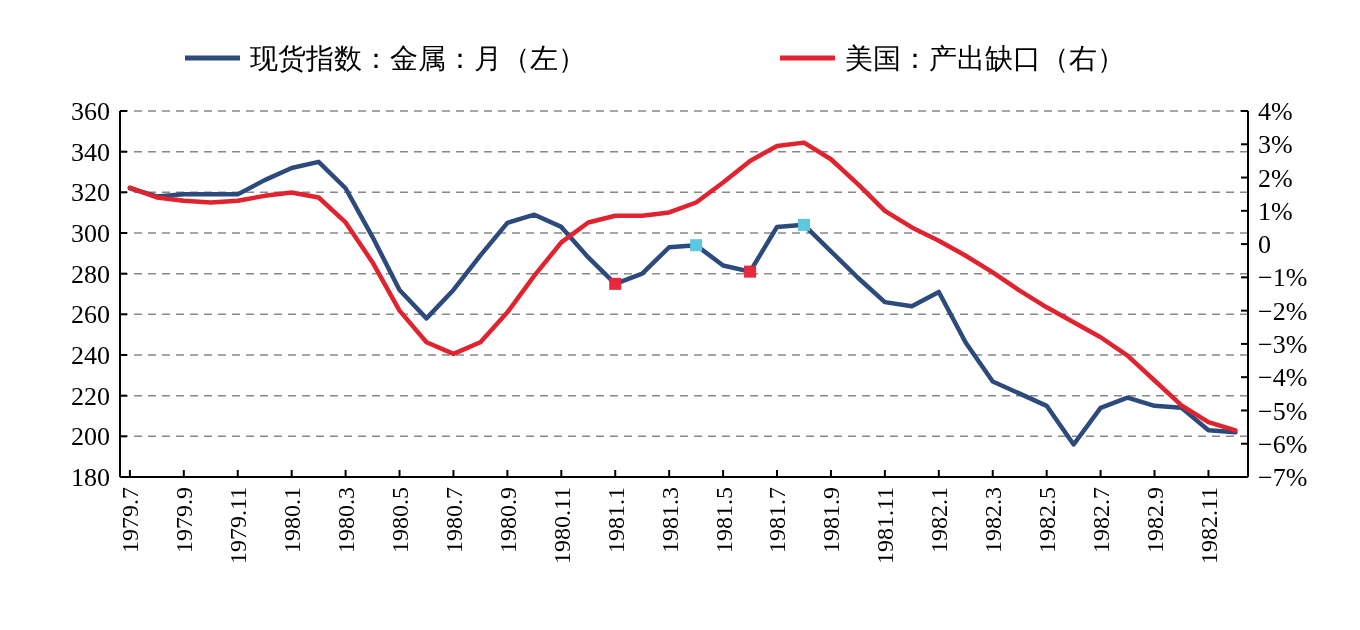  I want to click on x-tick-label: 1982.11, so click(1208, 526).